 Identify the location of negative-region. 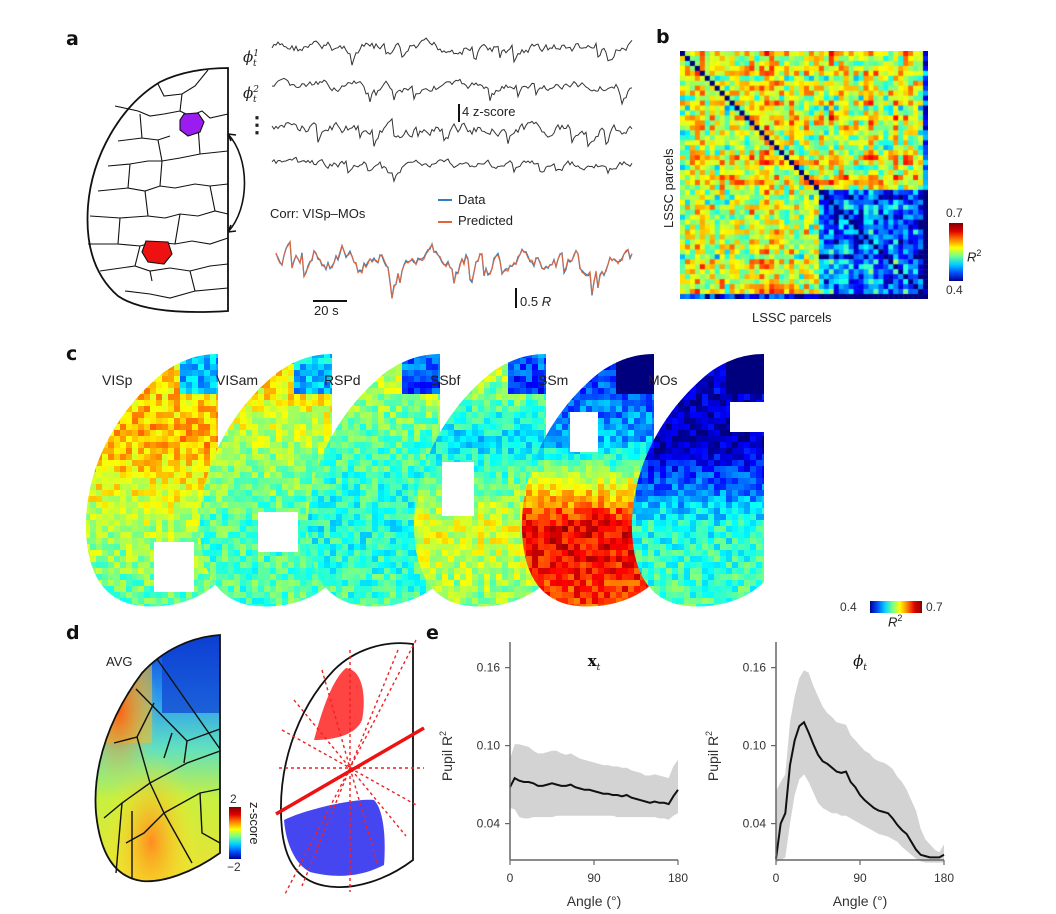
(334, 837).